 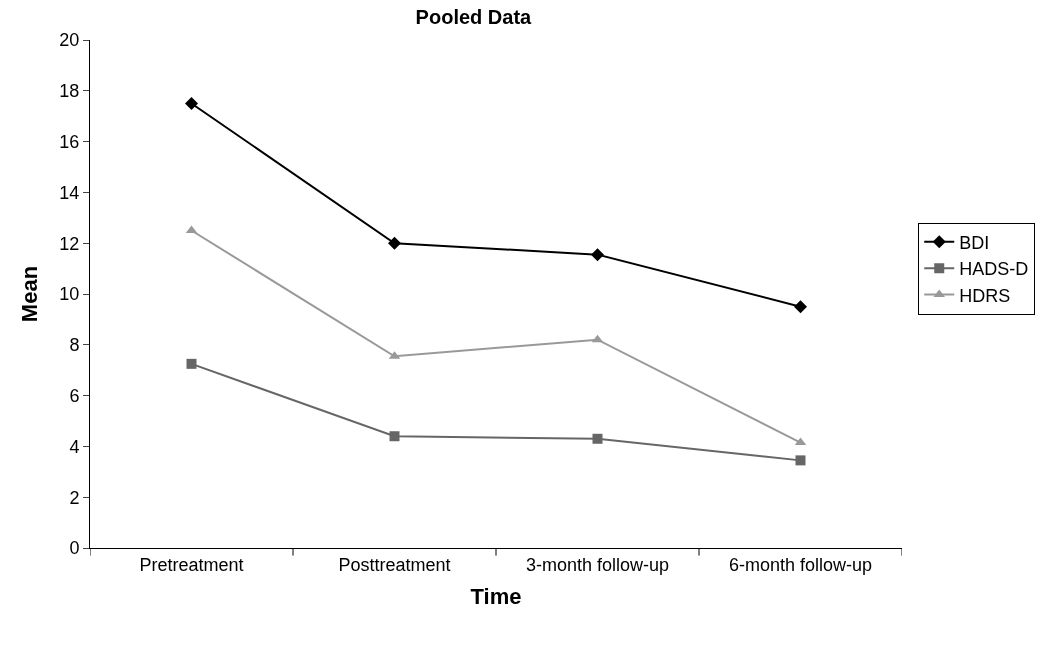 What do you see at coordinates (74, 548) in the screenshot?
I see `y-tick-label: 0` at bounding box center [74, 548].